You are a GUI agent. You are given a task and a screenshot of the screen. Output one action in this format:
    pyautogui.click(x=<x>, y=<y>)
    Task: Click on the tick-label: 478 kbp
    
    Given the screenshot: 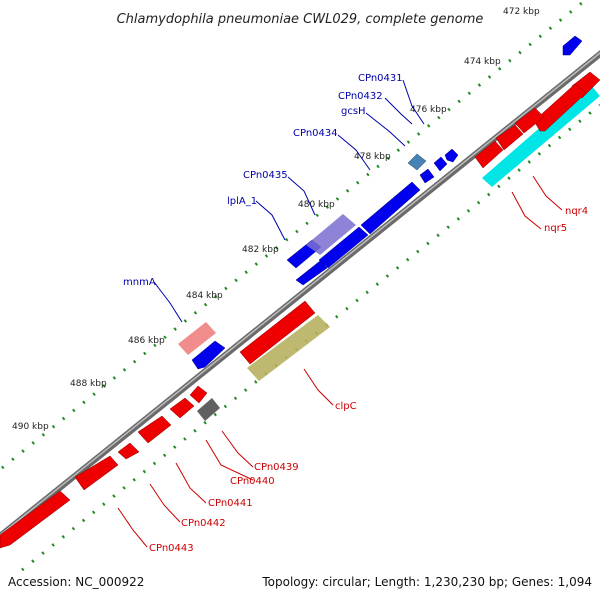 What is the action you would take?
    pyautogui.click(x=372, y=157)
    